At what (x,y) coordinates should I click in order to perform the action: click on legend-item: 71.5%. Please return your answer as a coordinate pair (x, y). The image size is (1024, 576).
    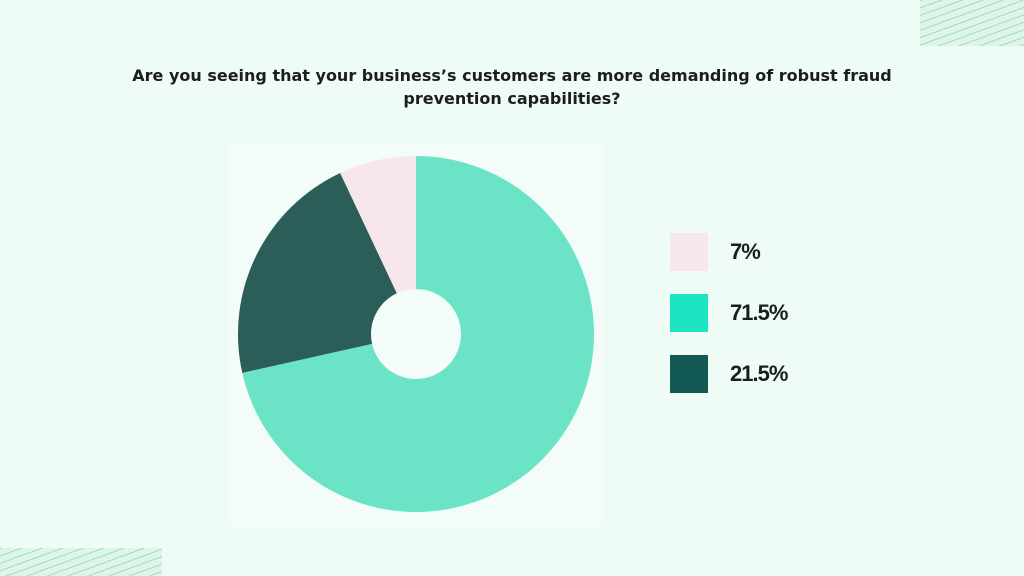
    Looking at the image, I should click on (729, 313).